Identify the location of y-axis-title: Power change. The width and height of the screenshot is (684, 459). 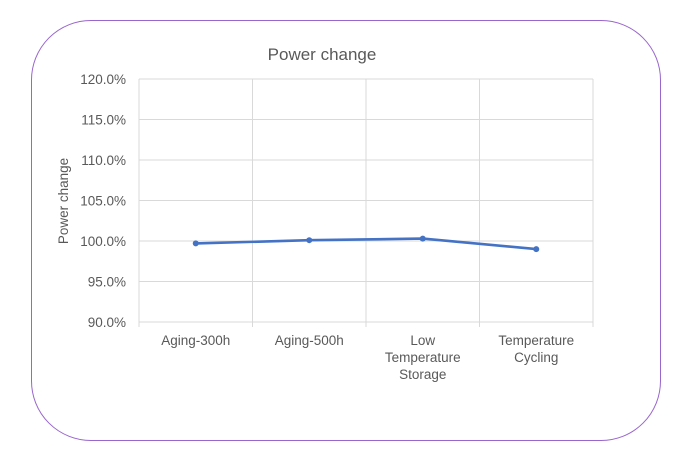
(63, 201).